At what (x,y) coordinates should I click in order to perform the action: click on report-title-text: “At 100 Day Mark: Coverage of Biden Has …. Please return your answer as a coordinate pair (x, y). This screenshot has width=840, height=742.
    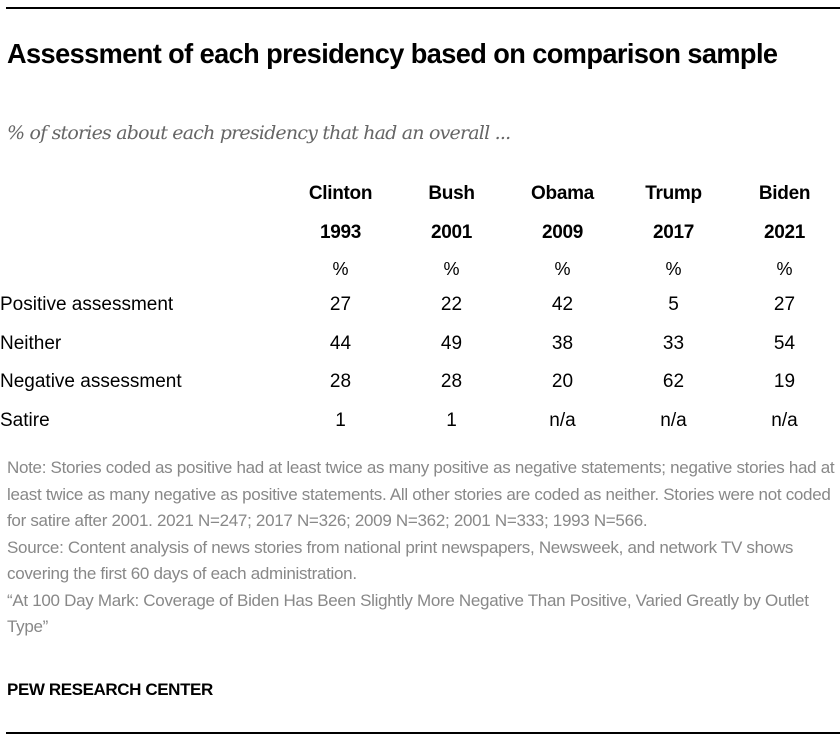
    Looking at the image, I should click on (408, 613).